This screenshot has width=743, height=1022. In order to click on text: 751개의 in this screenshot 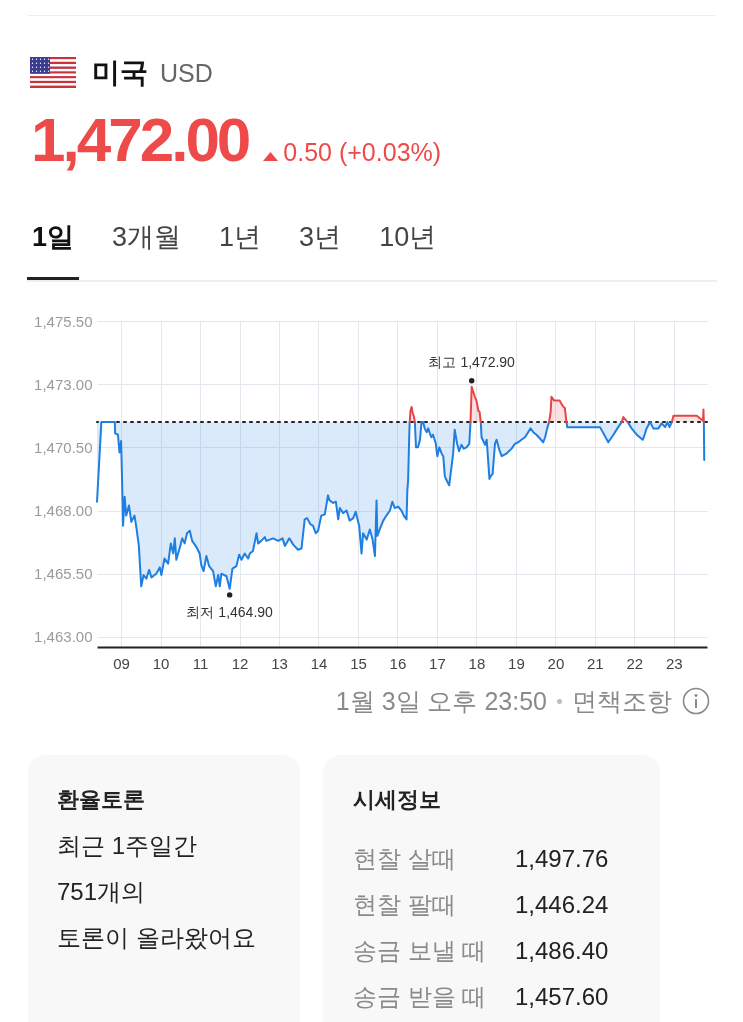, I will do `click(101, 892)`.